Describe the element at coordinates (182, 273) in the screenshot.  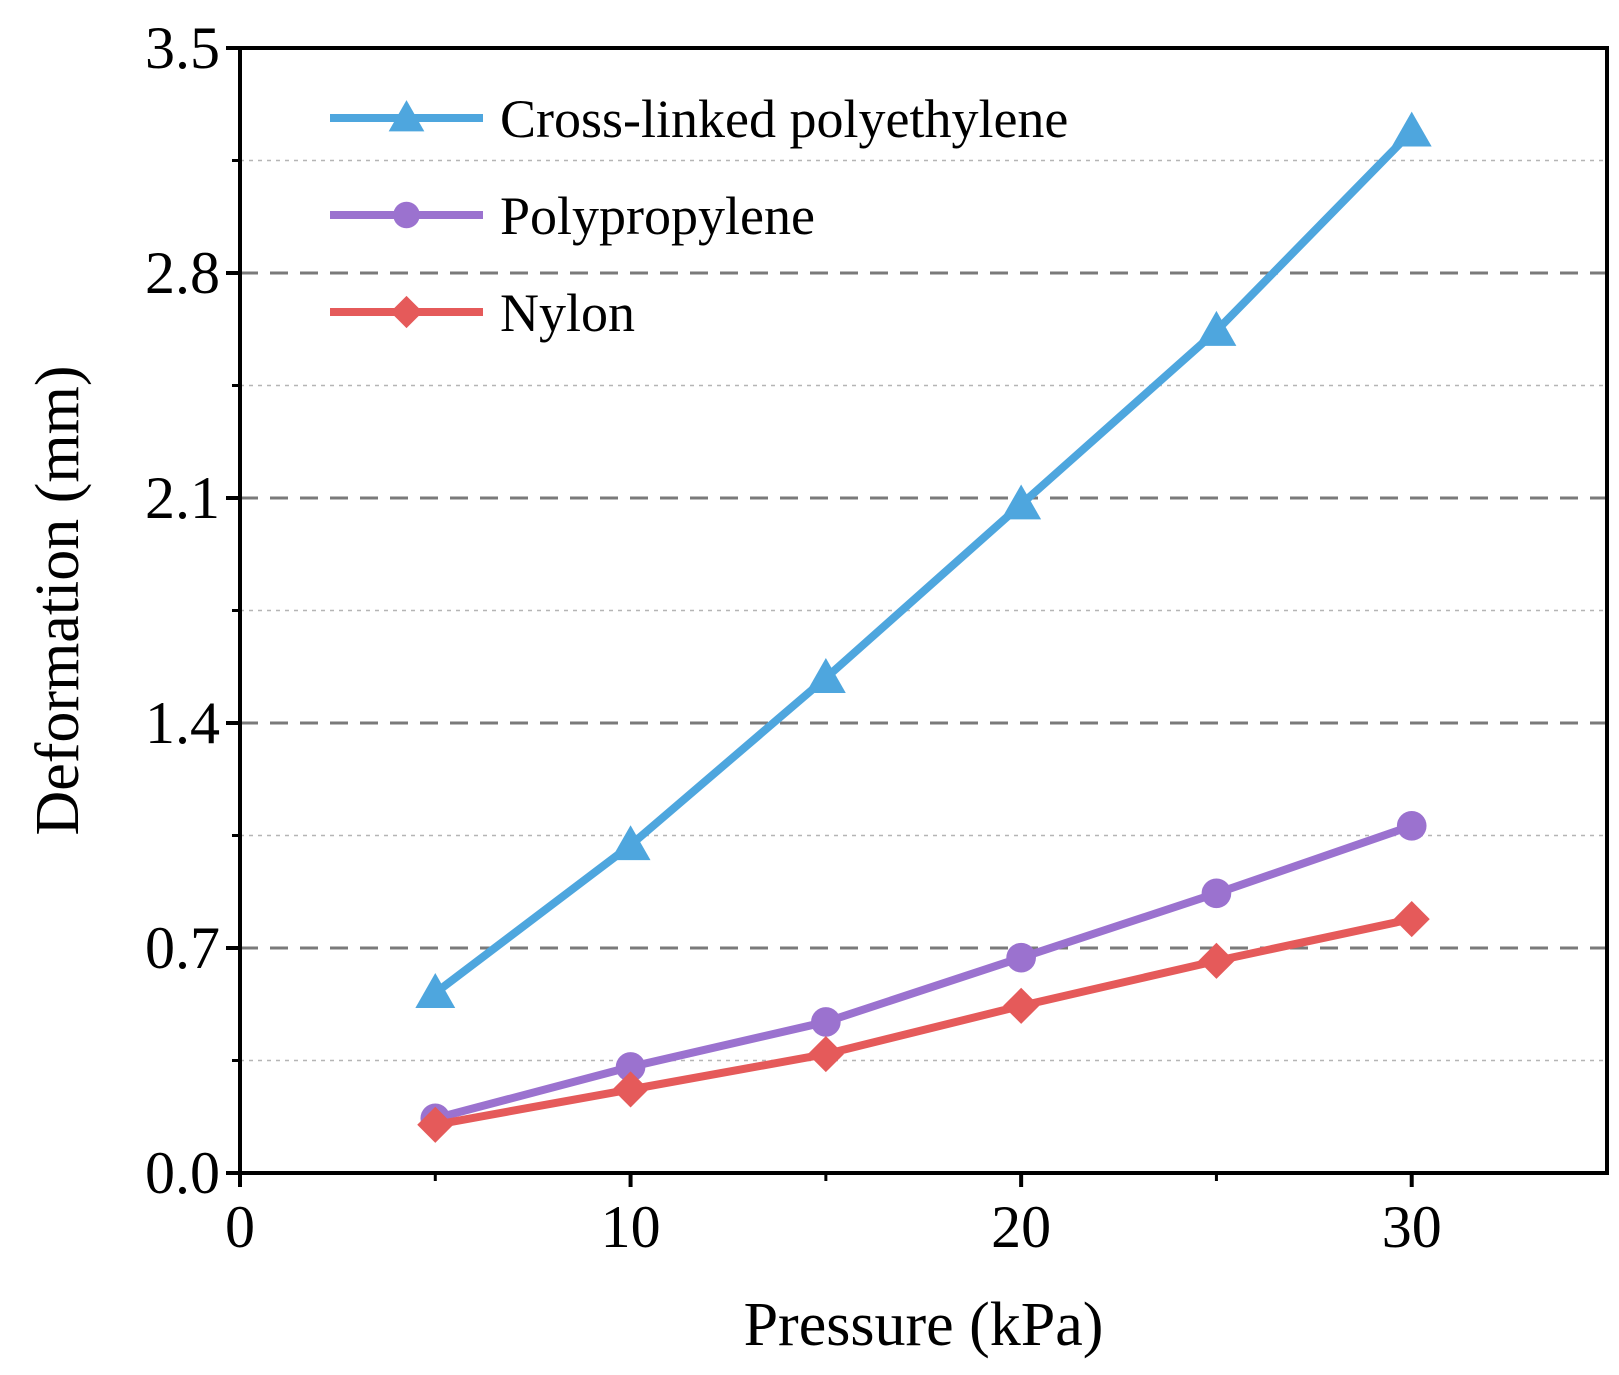
I see `y-tick-label: 2.8` at that location.